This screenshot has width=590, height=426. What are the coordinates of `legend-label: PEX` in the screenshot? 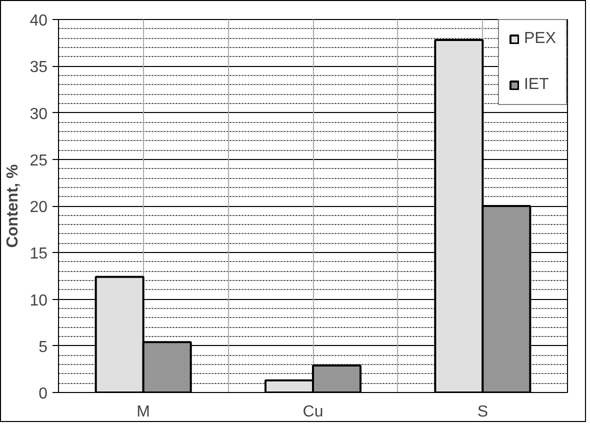 It's located at (540, 39).